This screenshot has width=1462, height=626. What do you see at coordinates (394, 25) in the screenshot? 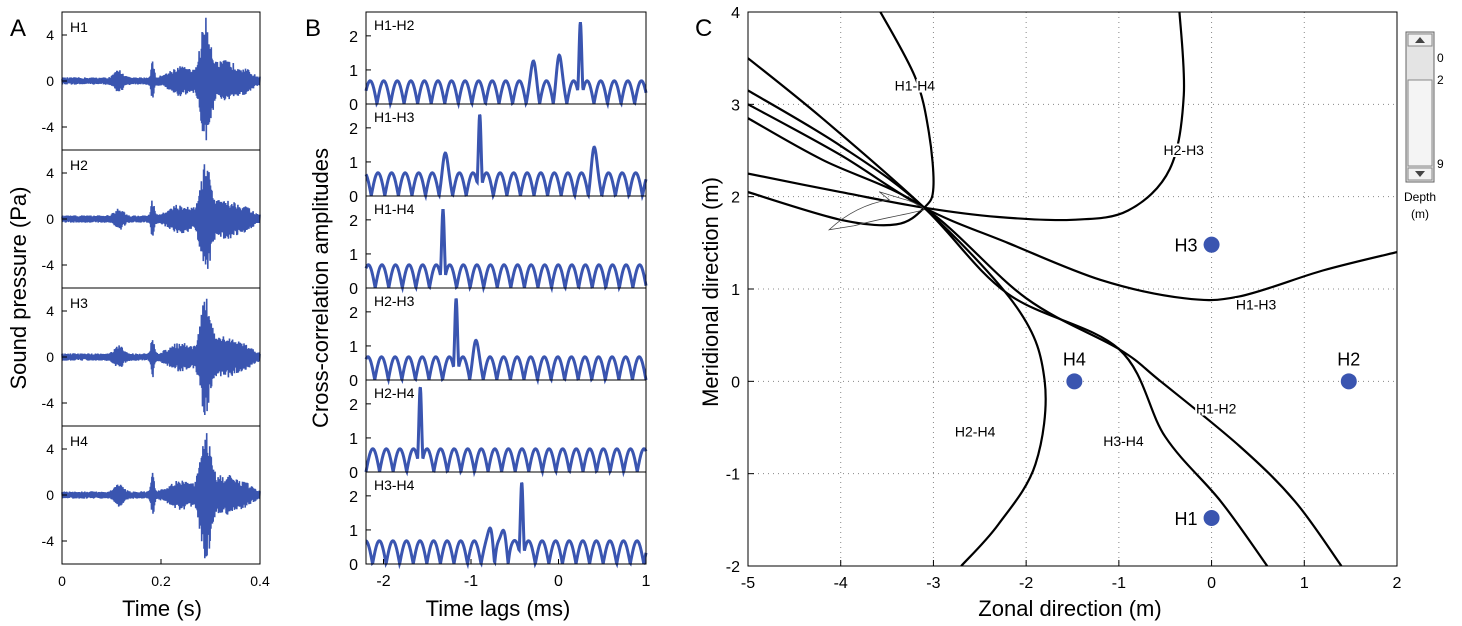
I see `series-label: H1-H2` at bounding box center [394, 25].